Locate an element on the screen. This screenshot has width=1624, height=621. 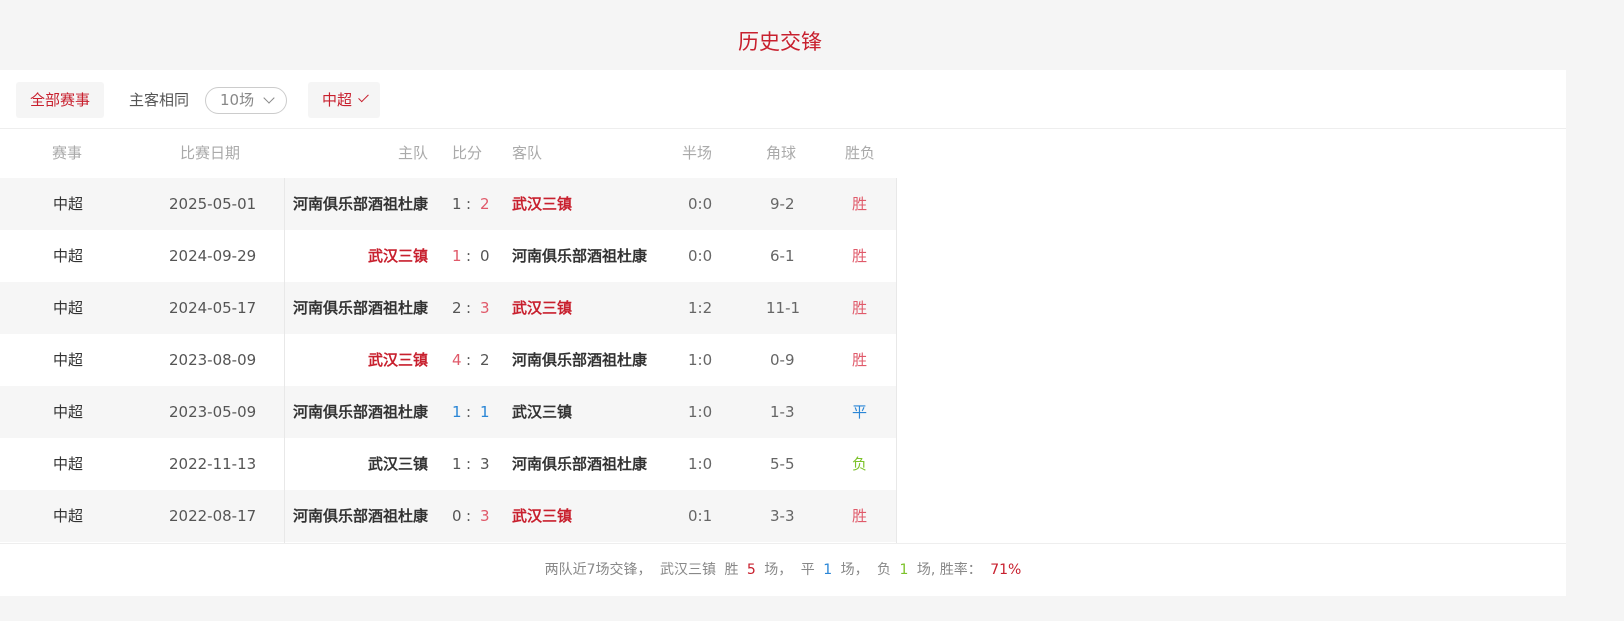
column-header: 赛事 is located at coordinates (67, 153).